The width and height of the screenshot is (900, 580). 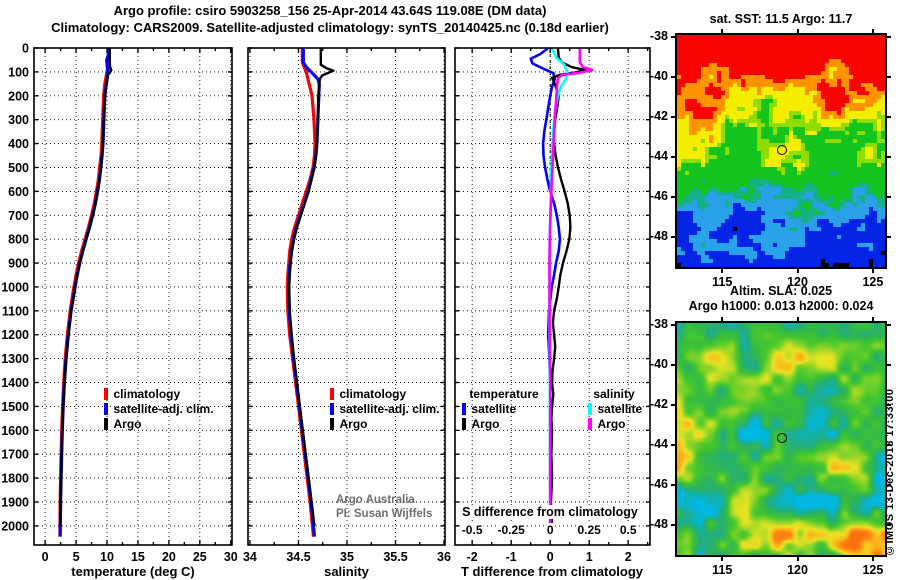 What do you see at coordinates (552, 571) in the screenshot?
I see `t-difference-axis-label: T difference from climatology` at bounding box center [552, 571].